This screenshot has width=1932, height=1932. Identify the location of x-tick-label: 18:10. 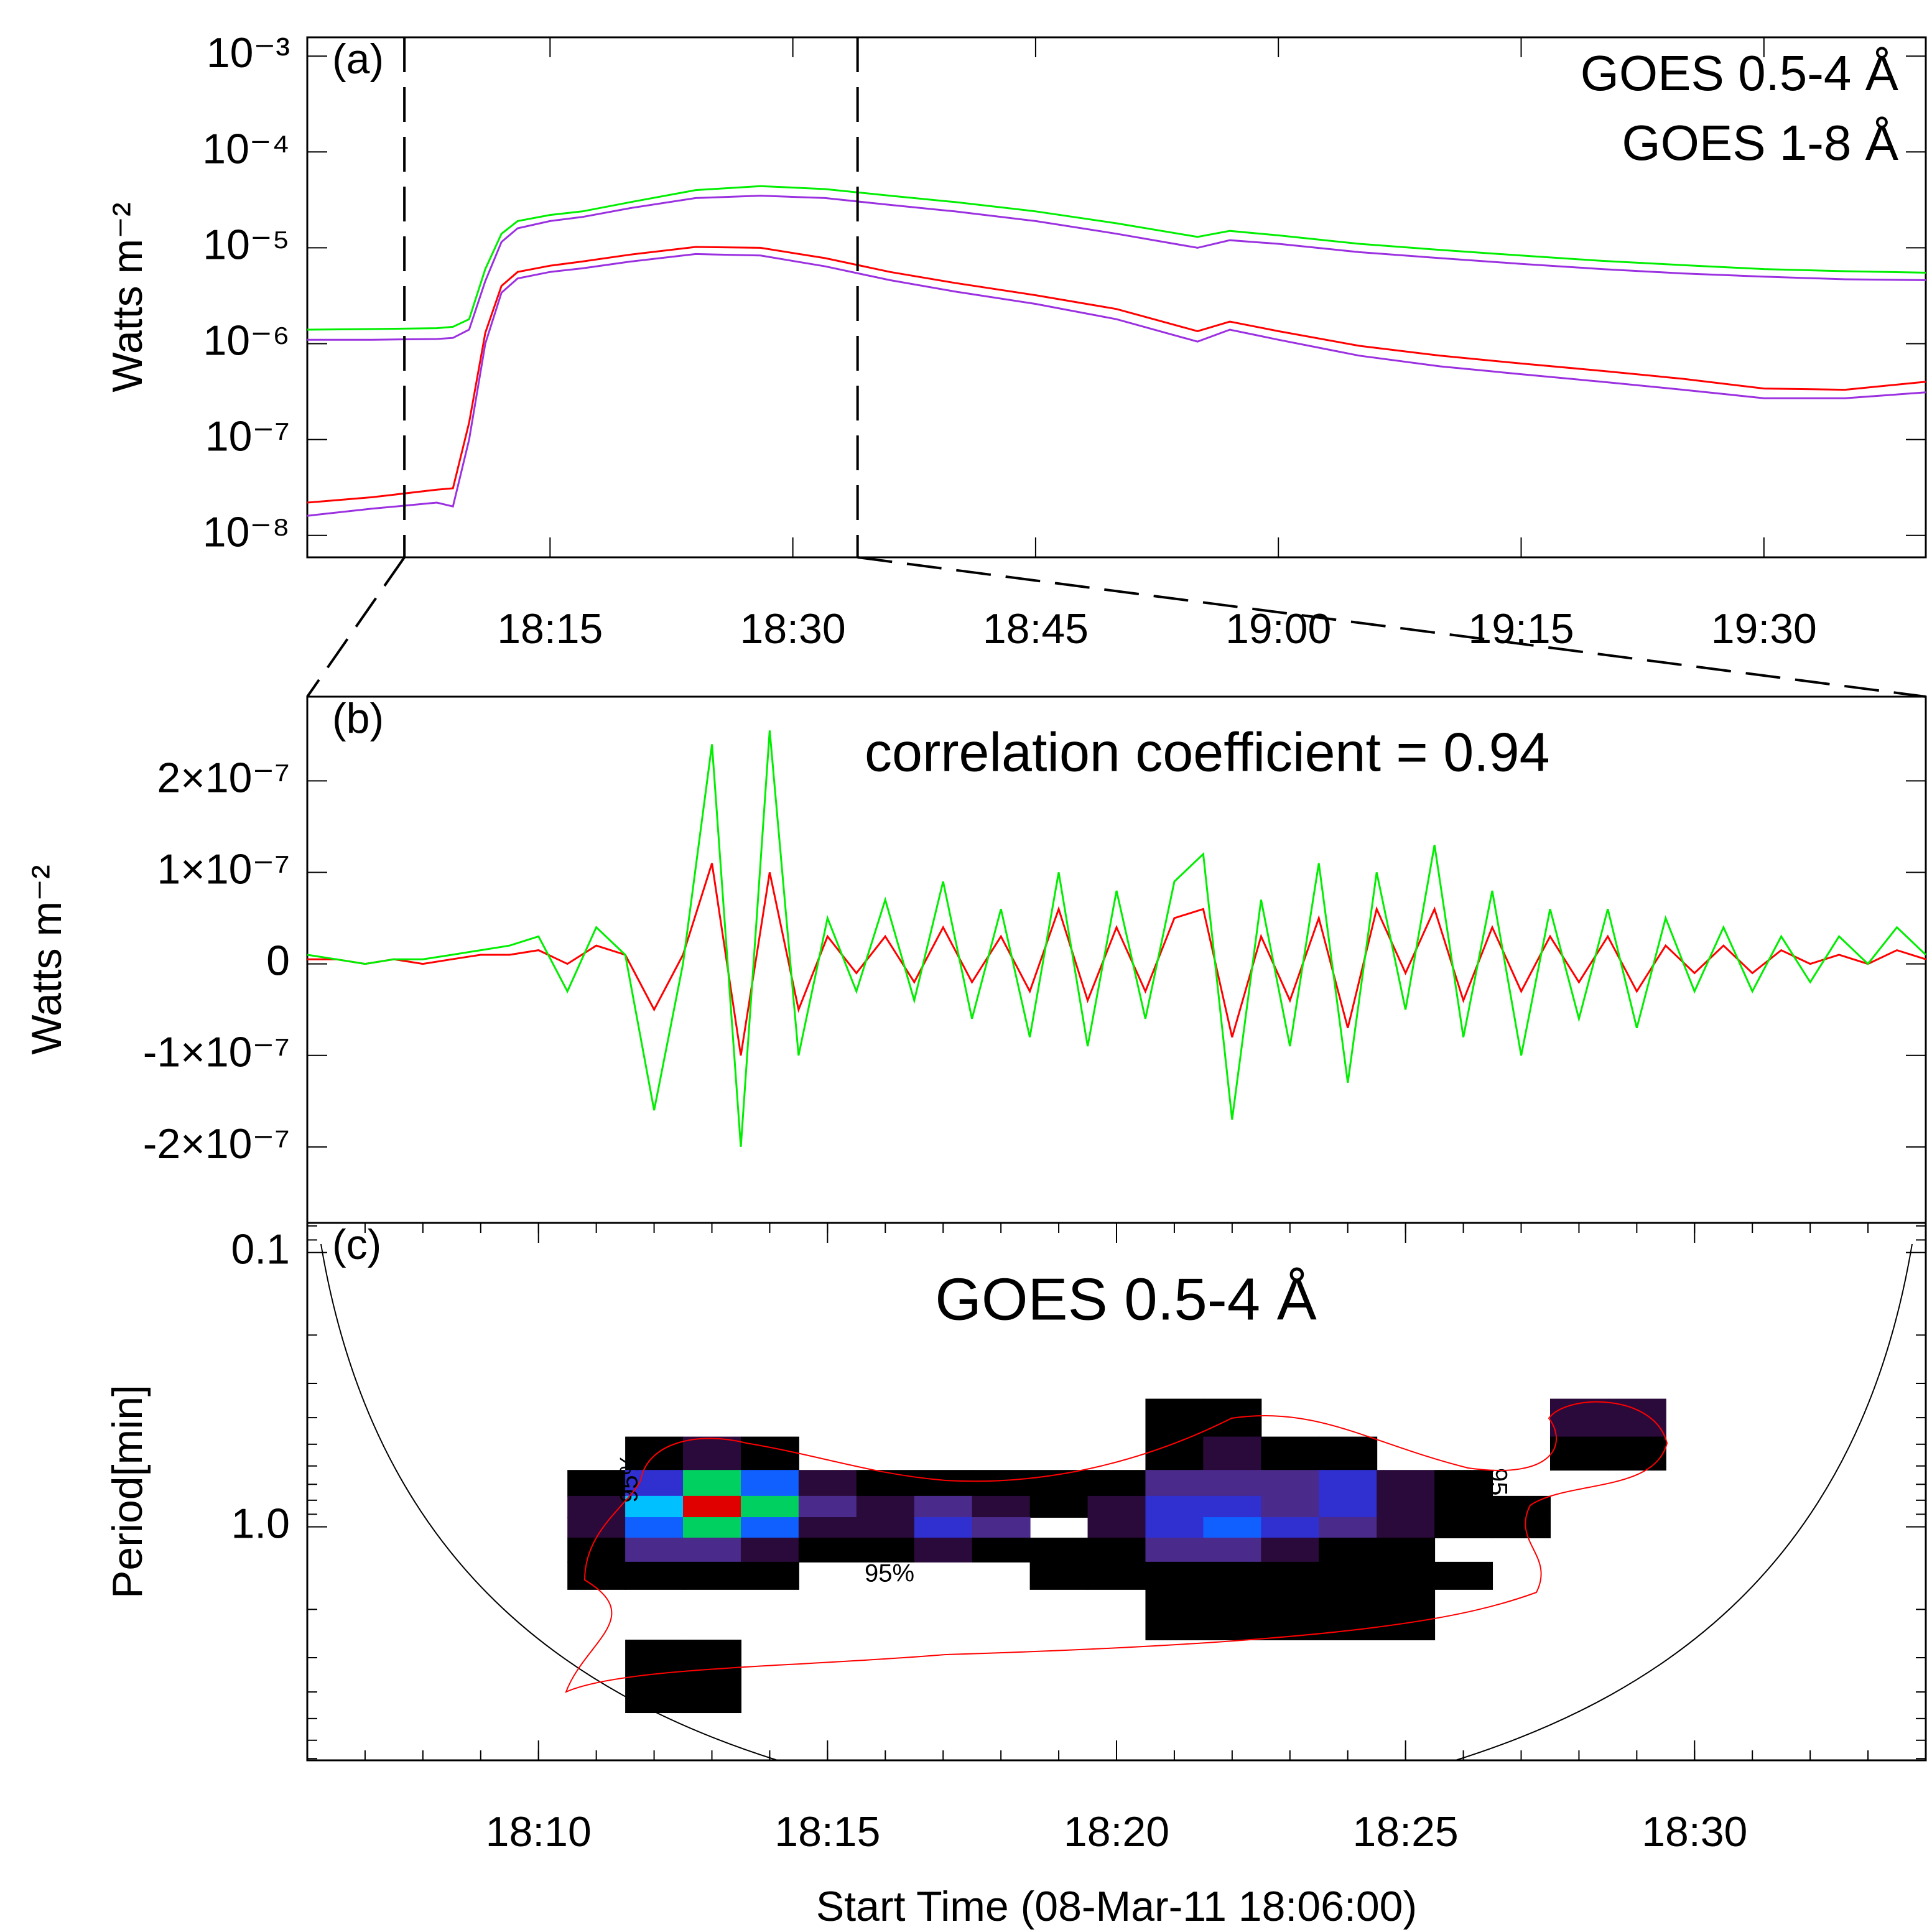
(539, 1831).